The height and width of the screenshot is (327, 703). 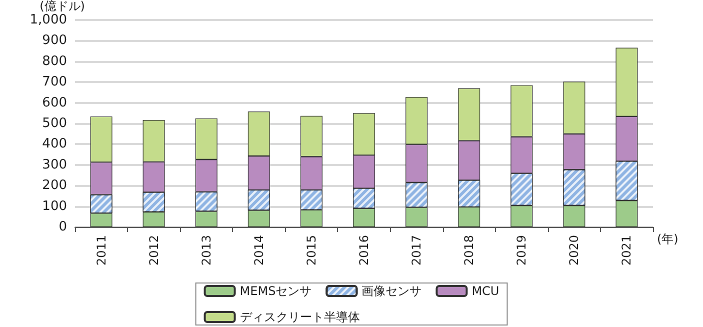 I want to click on legend-label: MCU, so click(x=486, y=291).